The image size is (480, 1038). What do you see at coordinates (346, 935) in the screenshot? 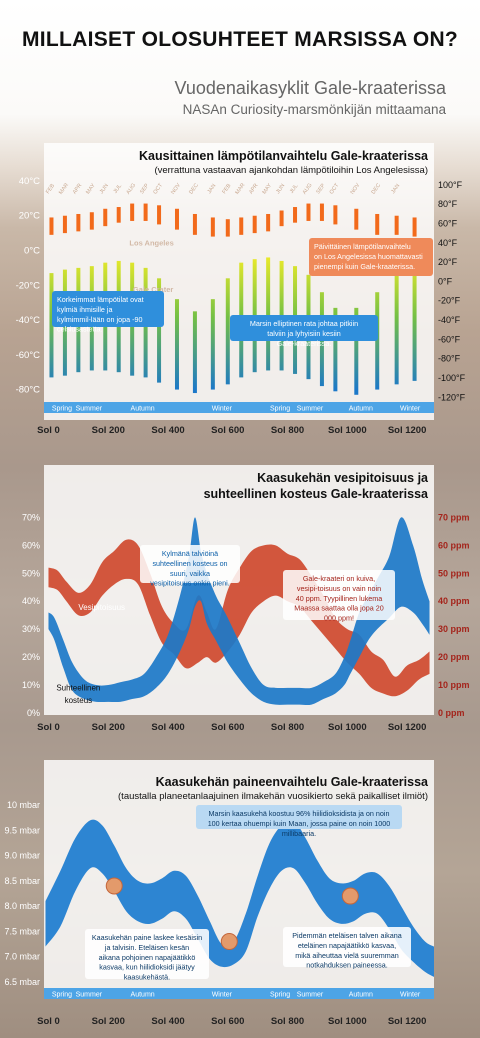
I see `annotation-winter-text: Pidemmän eteläisen talven aikana` at bounding box center [346, 935].